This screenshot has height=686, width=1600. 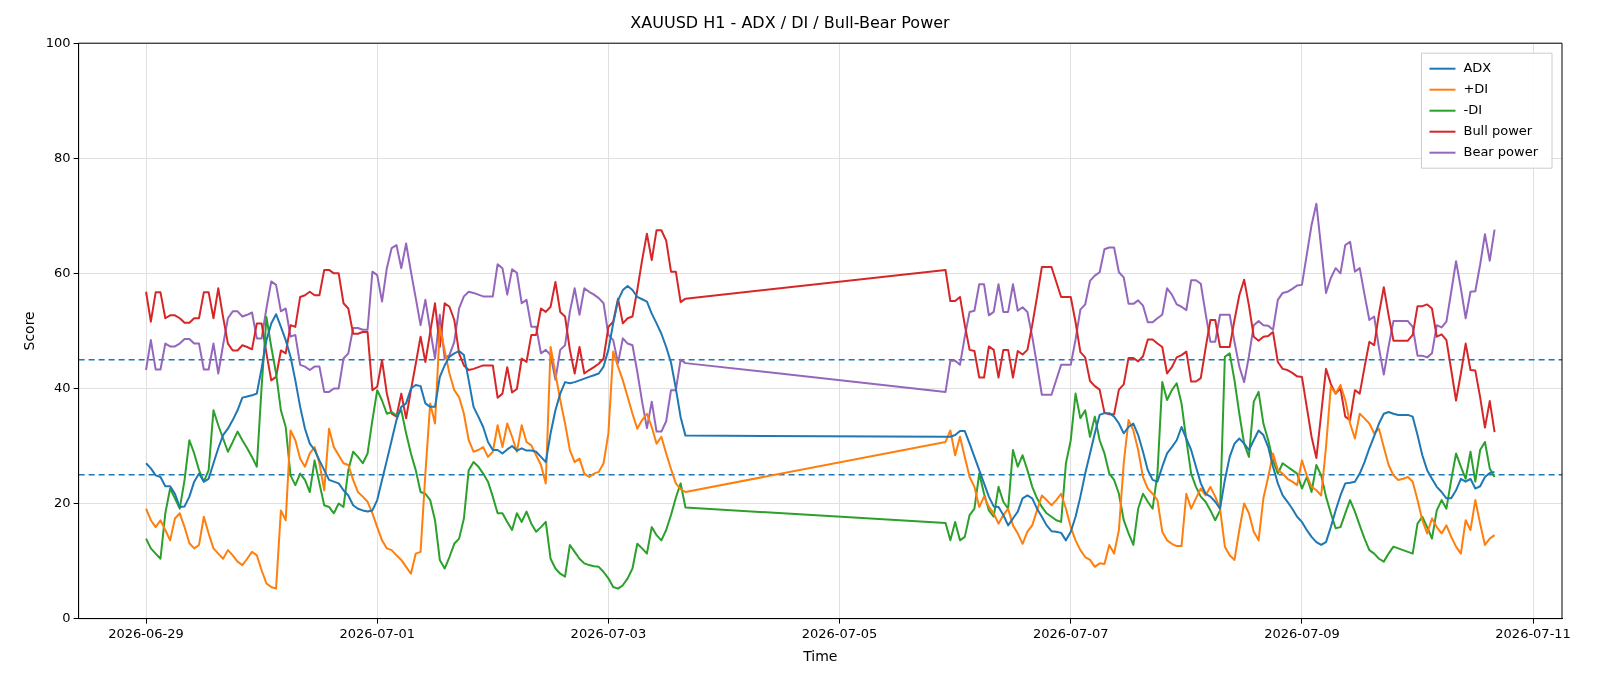 I want to click on legend-label: -DI, so click(x=1473, y=110).